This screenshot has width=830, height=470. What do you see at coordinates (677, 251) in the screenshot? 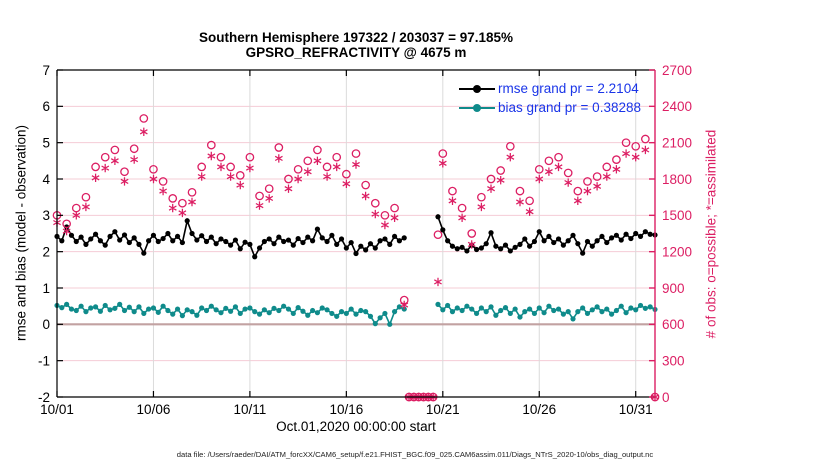
I see `svg-text: 1200` at bounding box center [677, 251].